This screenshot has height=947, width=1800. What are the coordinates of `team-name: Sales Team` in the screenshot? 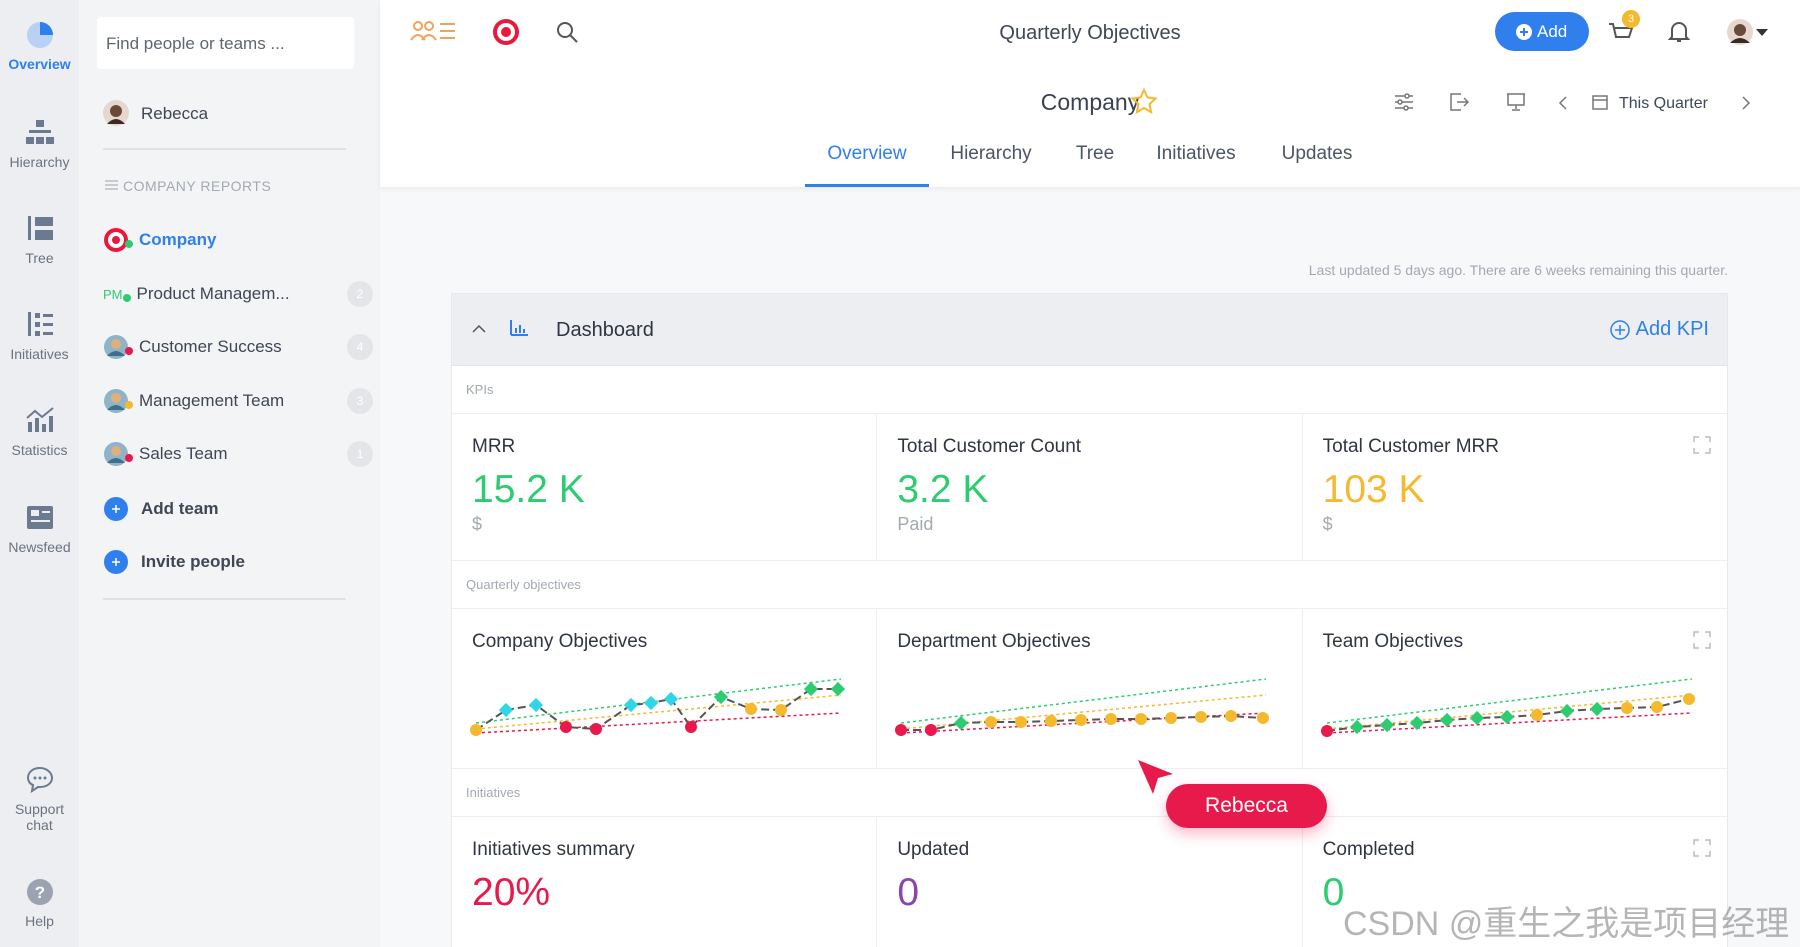 It's located at (183, 453).